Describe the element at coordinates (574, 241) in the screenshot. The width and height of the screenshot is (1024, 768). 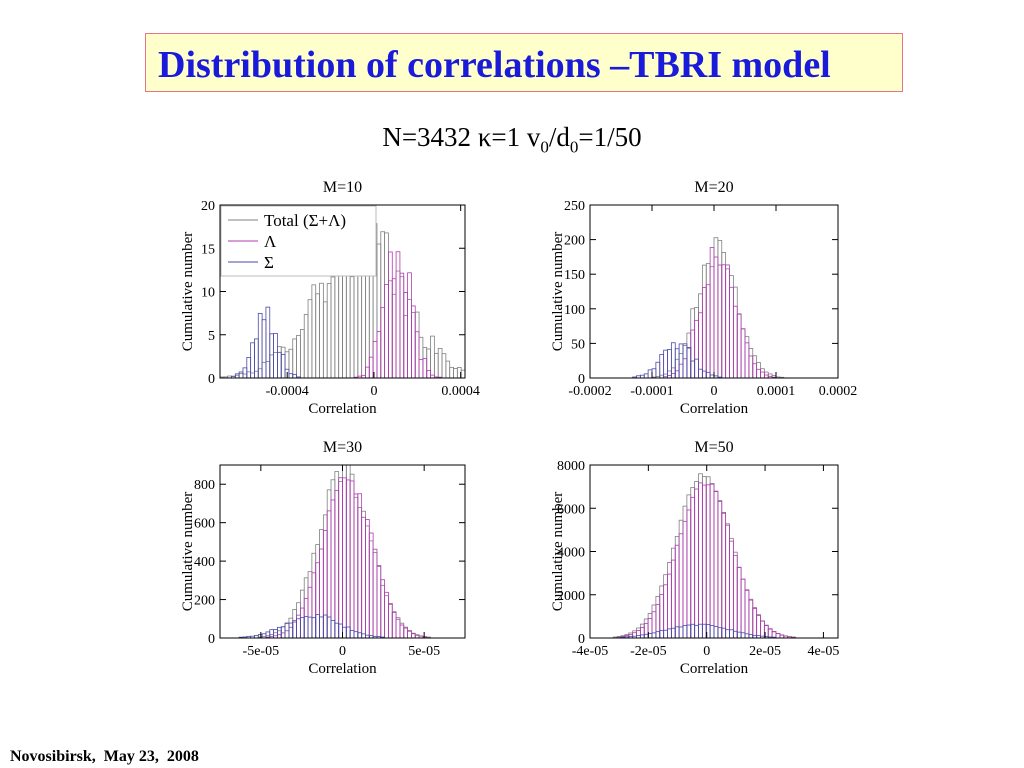
I see `y-tick-label: 200` at that location.